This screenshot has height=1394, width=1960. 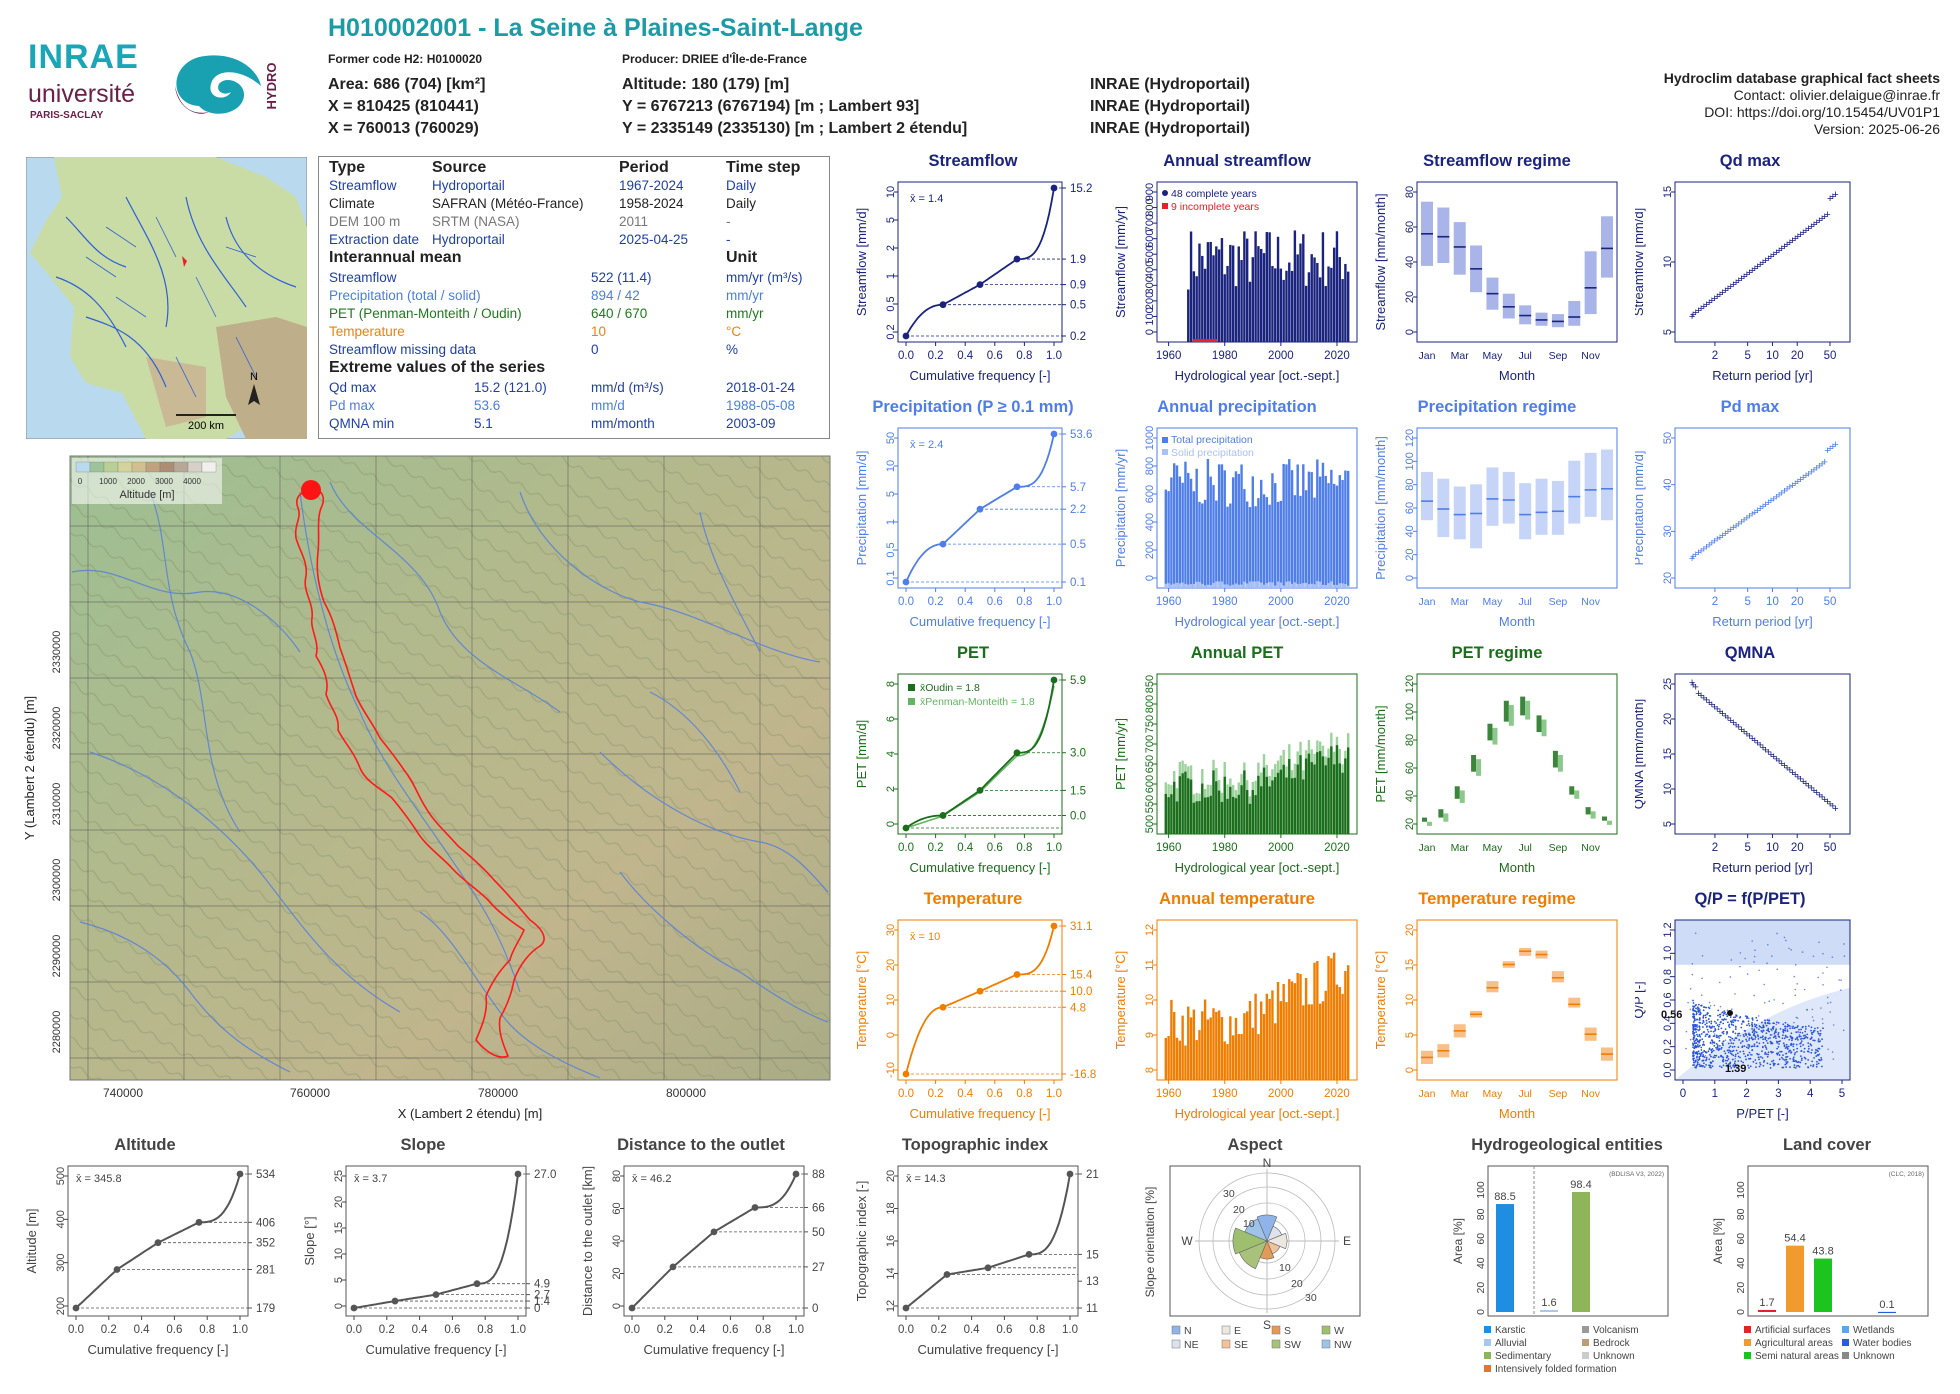 What do you see at coordinates (57, 956) in the screenshot?
I see `map-y-tick: 2290000` at bounding box center [57, 956].